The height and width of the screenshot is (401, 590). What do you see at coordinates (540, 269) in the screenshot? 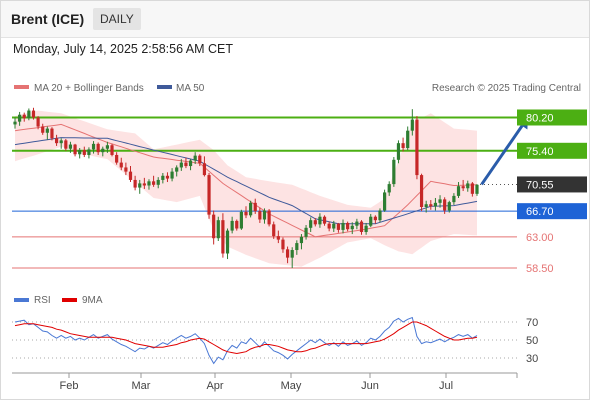
I see `level-label-58.50: 58.50` at bounding box center [540, 269].